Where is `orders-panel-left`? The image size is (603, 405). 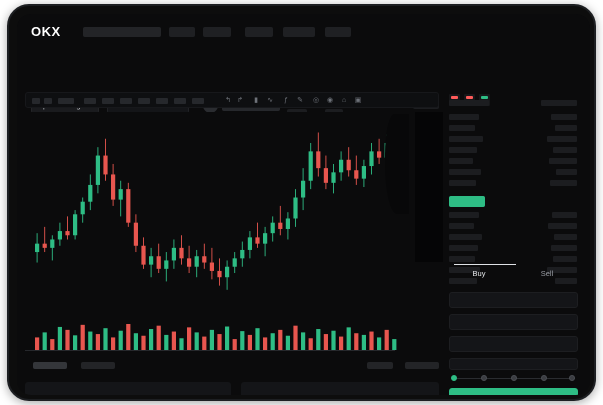
orders-panel-left is located at coordinates (128, 388).